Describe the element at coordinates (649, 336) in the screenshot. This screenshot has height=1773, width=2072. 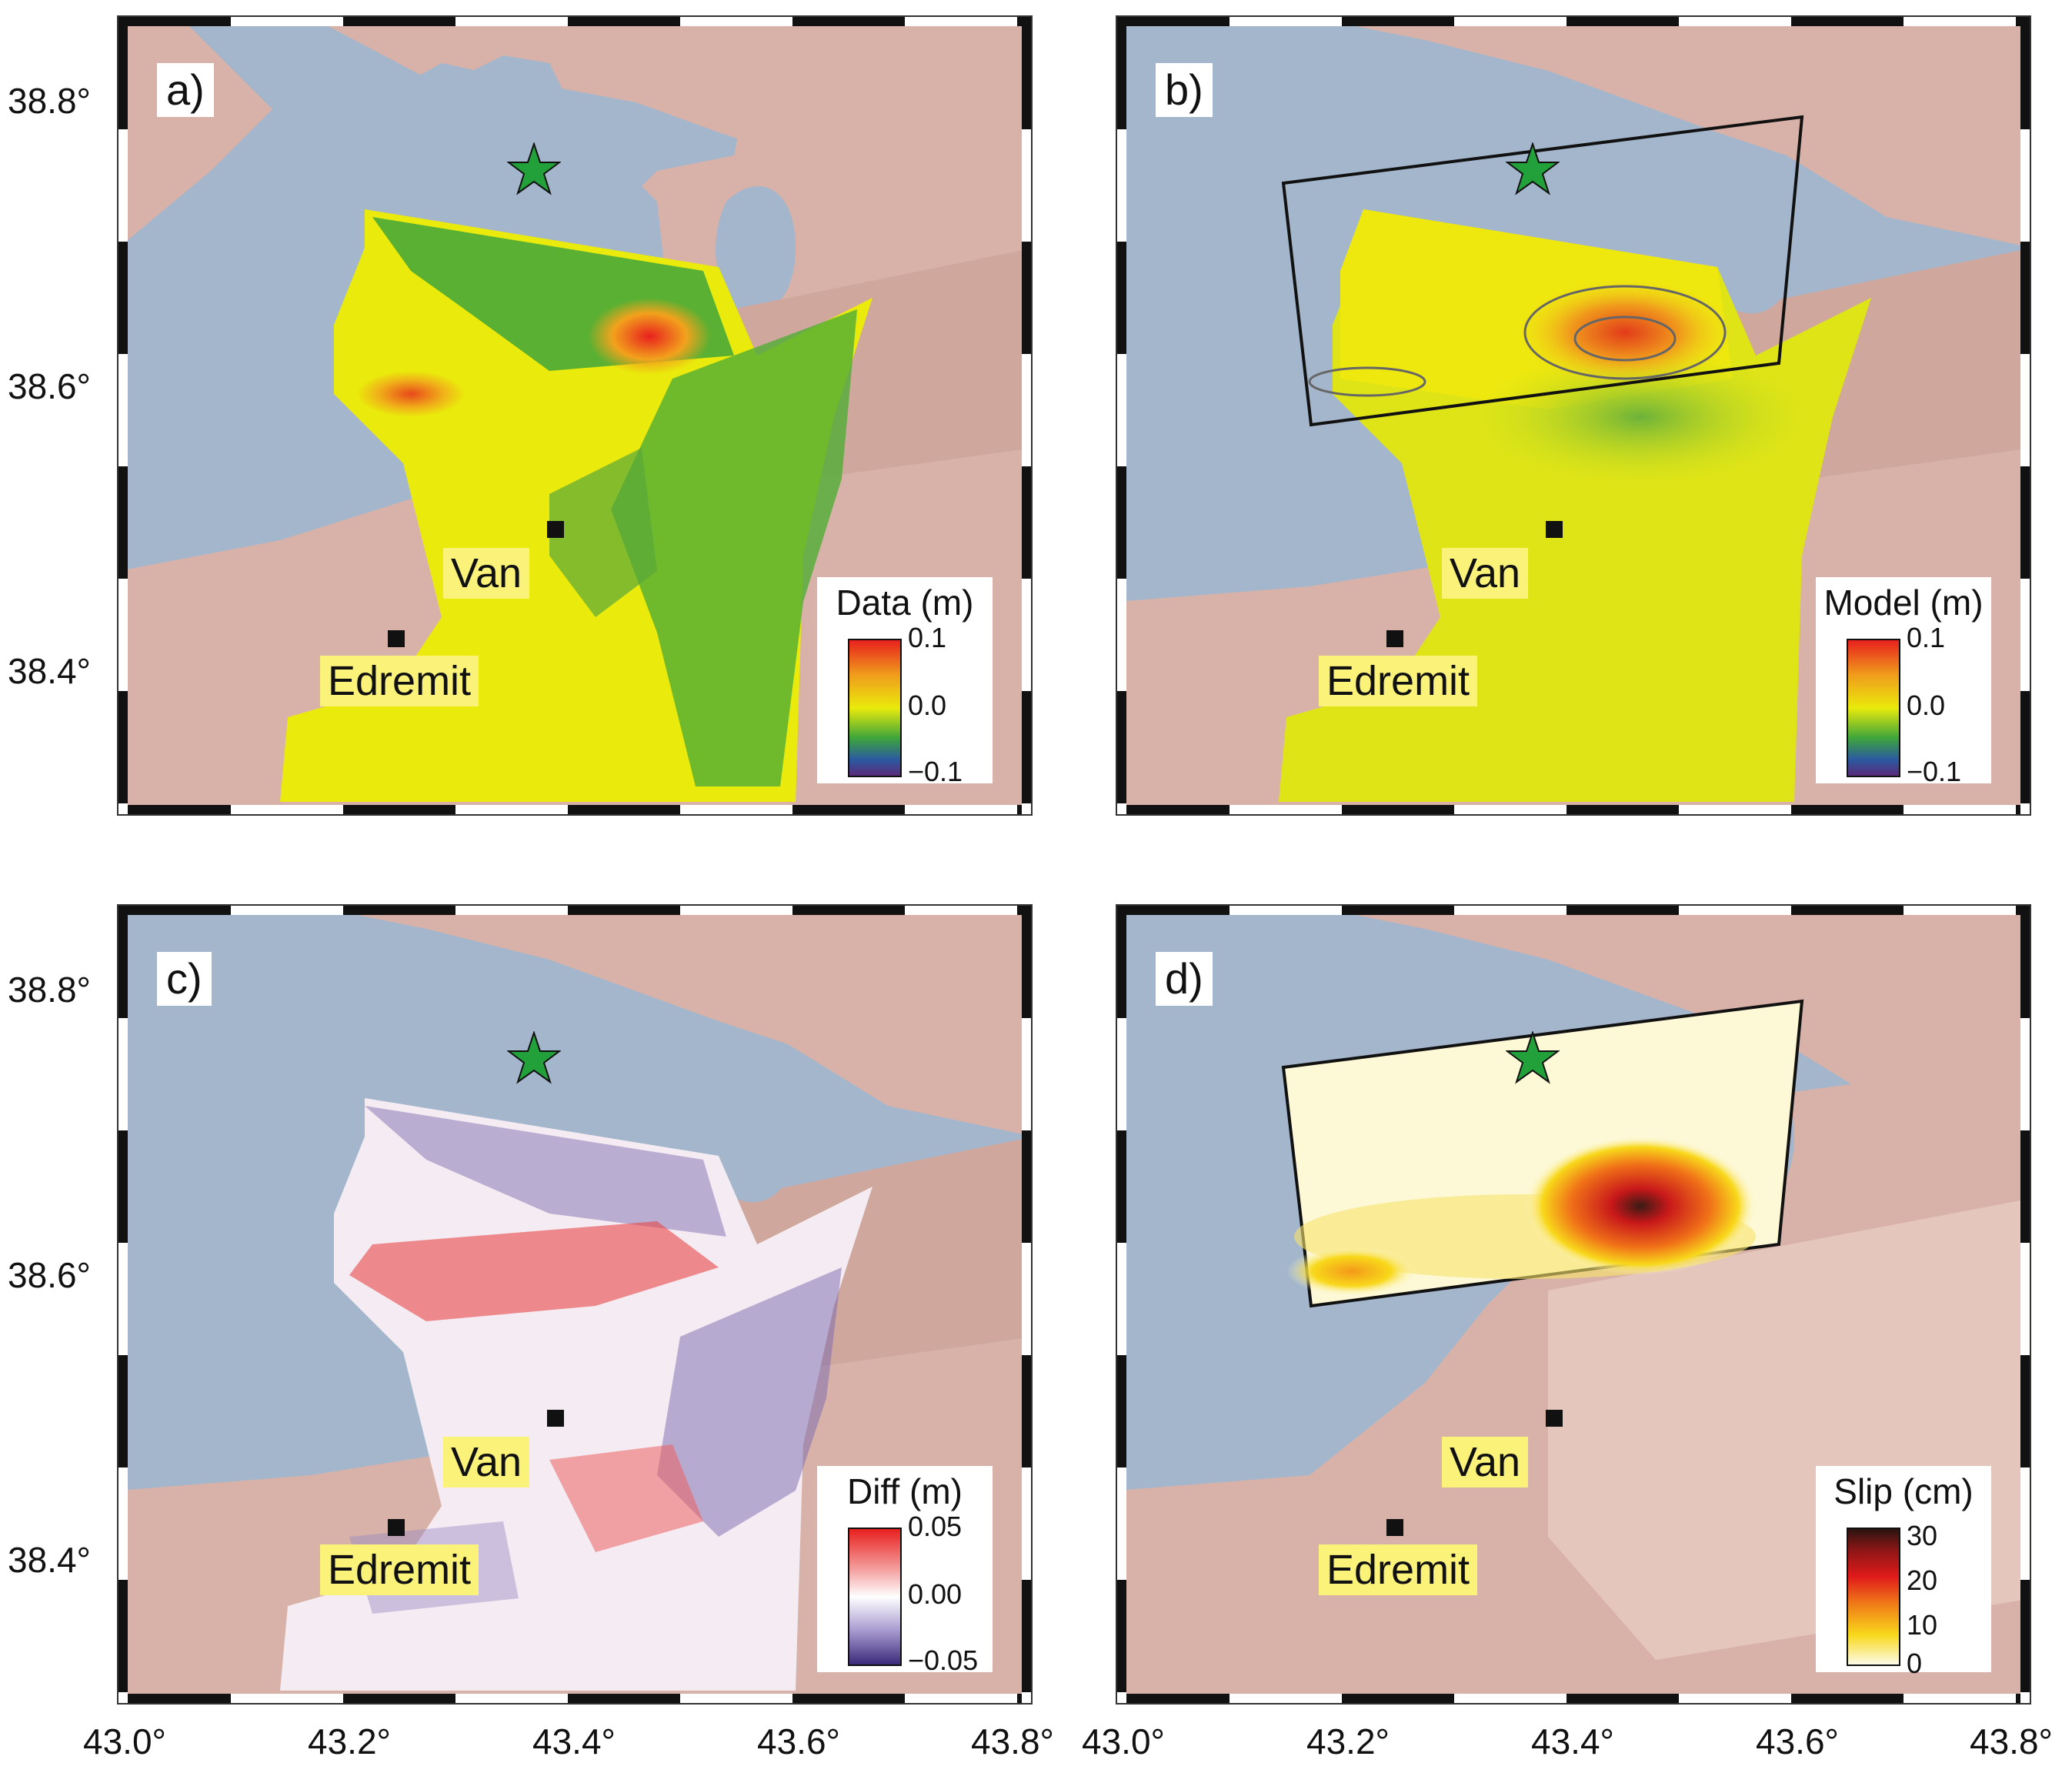
I see `red-anomaly` at that location.